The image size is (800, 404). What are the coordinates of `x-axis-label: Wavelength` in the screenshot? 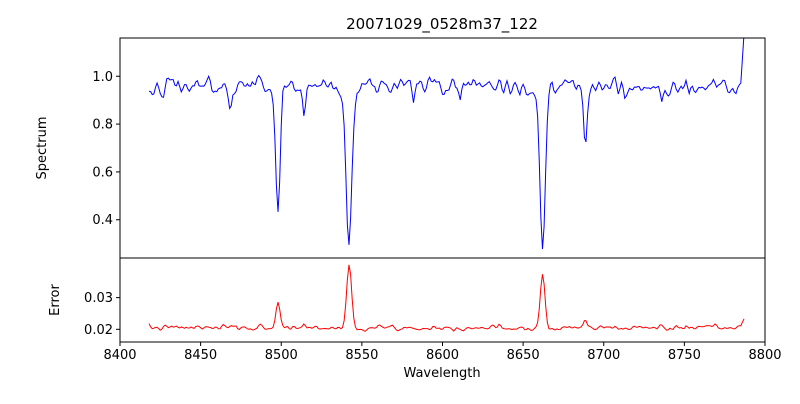 It's located at (441, 373).